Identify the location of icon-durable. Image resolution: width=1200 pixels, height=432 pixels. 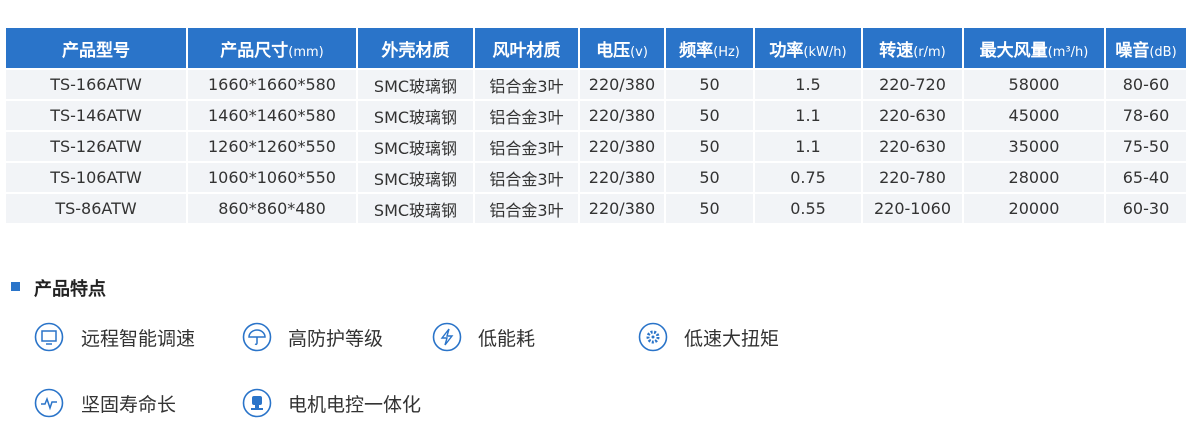
(49, 403).